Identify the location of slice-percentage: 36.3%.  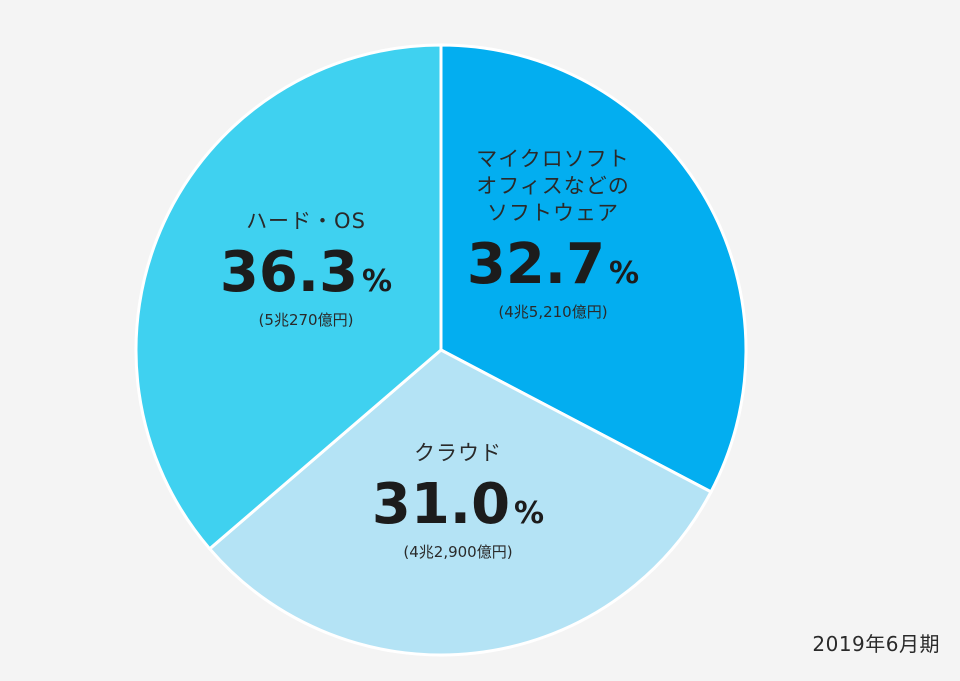
(306, 272).